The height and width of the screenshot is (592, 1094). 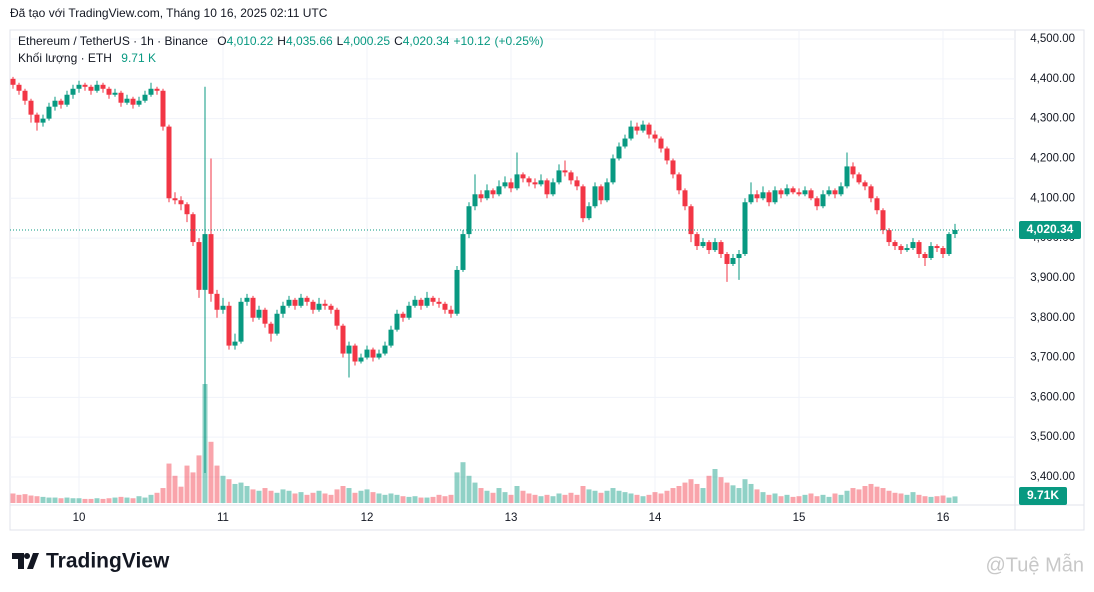 I want to click on y-tick-label: 4,300.00, so click(x=1052, y=119).